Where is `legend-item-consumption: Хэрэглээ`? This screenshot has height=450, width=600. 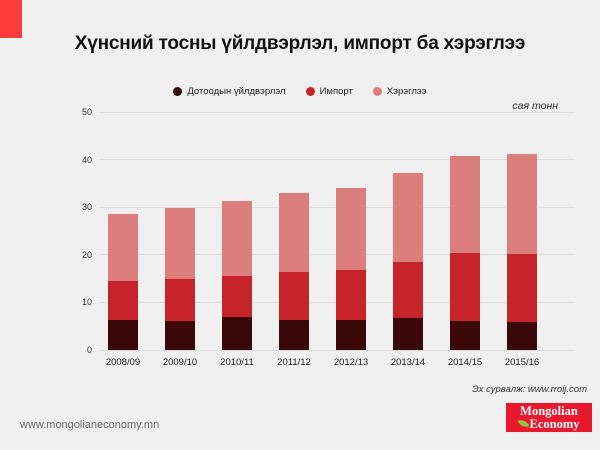
legend-item-consumption: Хэрэглээ is located at coordinates (399, 91).